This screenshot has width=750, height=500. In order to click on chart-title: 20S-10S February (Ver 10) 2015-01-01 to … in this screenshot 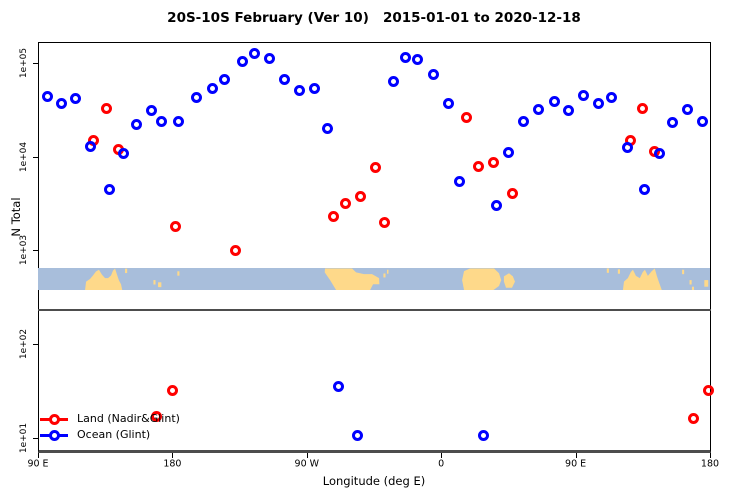, I will do `click(374, 18)`.